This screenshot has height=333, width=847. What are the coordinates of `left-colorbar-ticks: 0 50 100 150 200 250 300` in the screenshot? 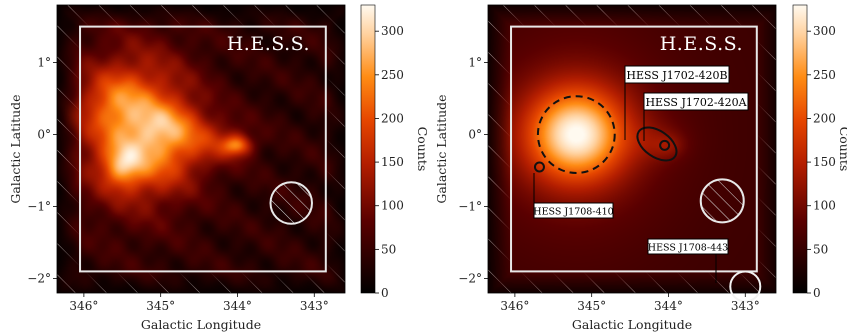 It's located at (389, 162).